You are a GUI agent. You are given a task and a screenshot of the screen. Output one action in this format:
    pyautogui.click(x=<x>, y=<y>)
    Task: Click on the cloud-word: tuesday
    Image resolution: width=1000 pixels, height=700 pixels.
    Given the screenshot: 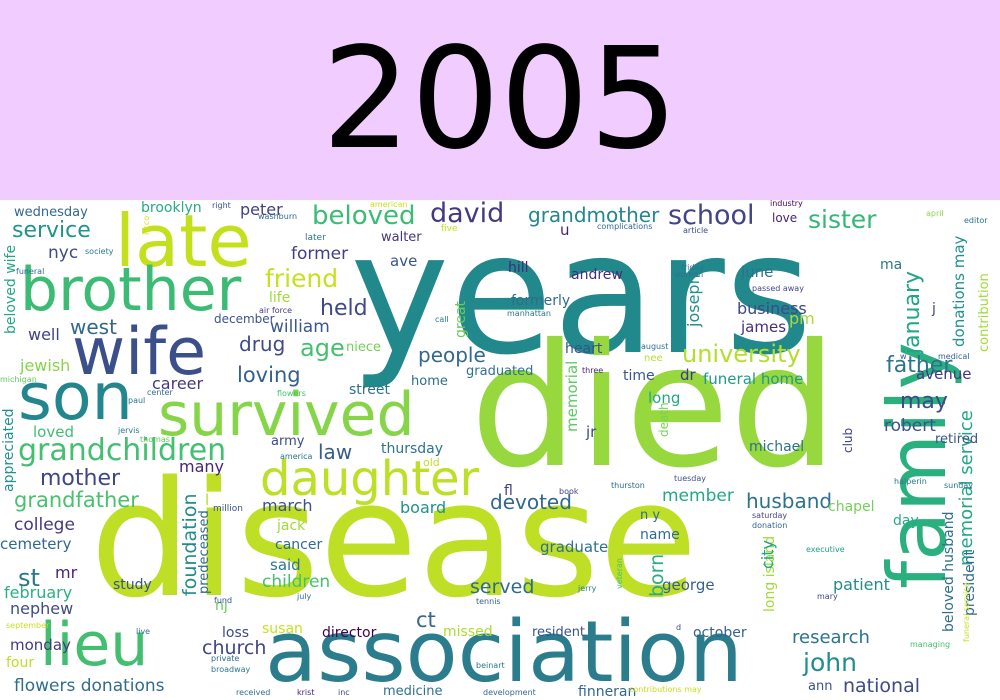 What is the action you would take?
    pyautogui.click(x=690, y=478)
    